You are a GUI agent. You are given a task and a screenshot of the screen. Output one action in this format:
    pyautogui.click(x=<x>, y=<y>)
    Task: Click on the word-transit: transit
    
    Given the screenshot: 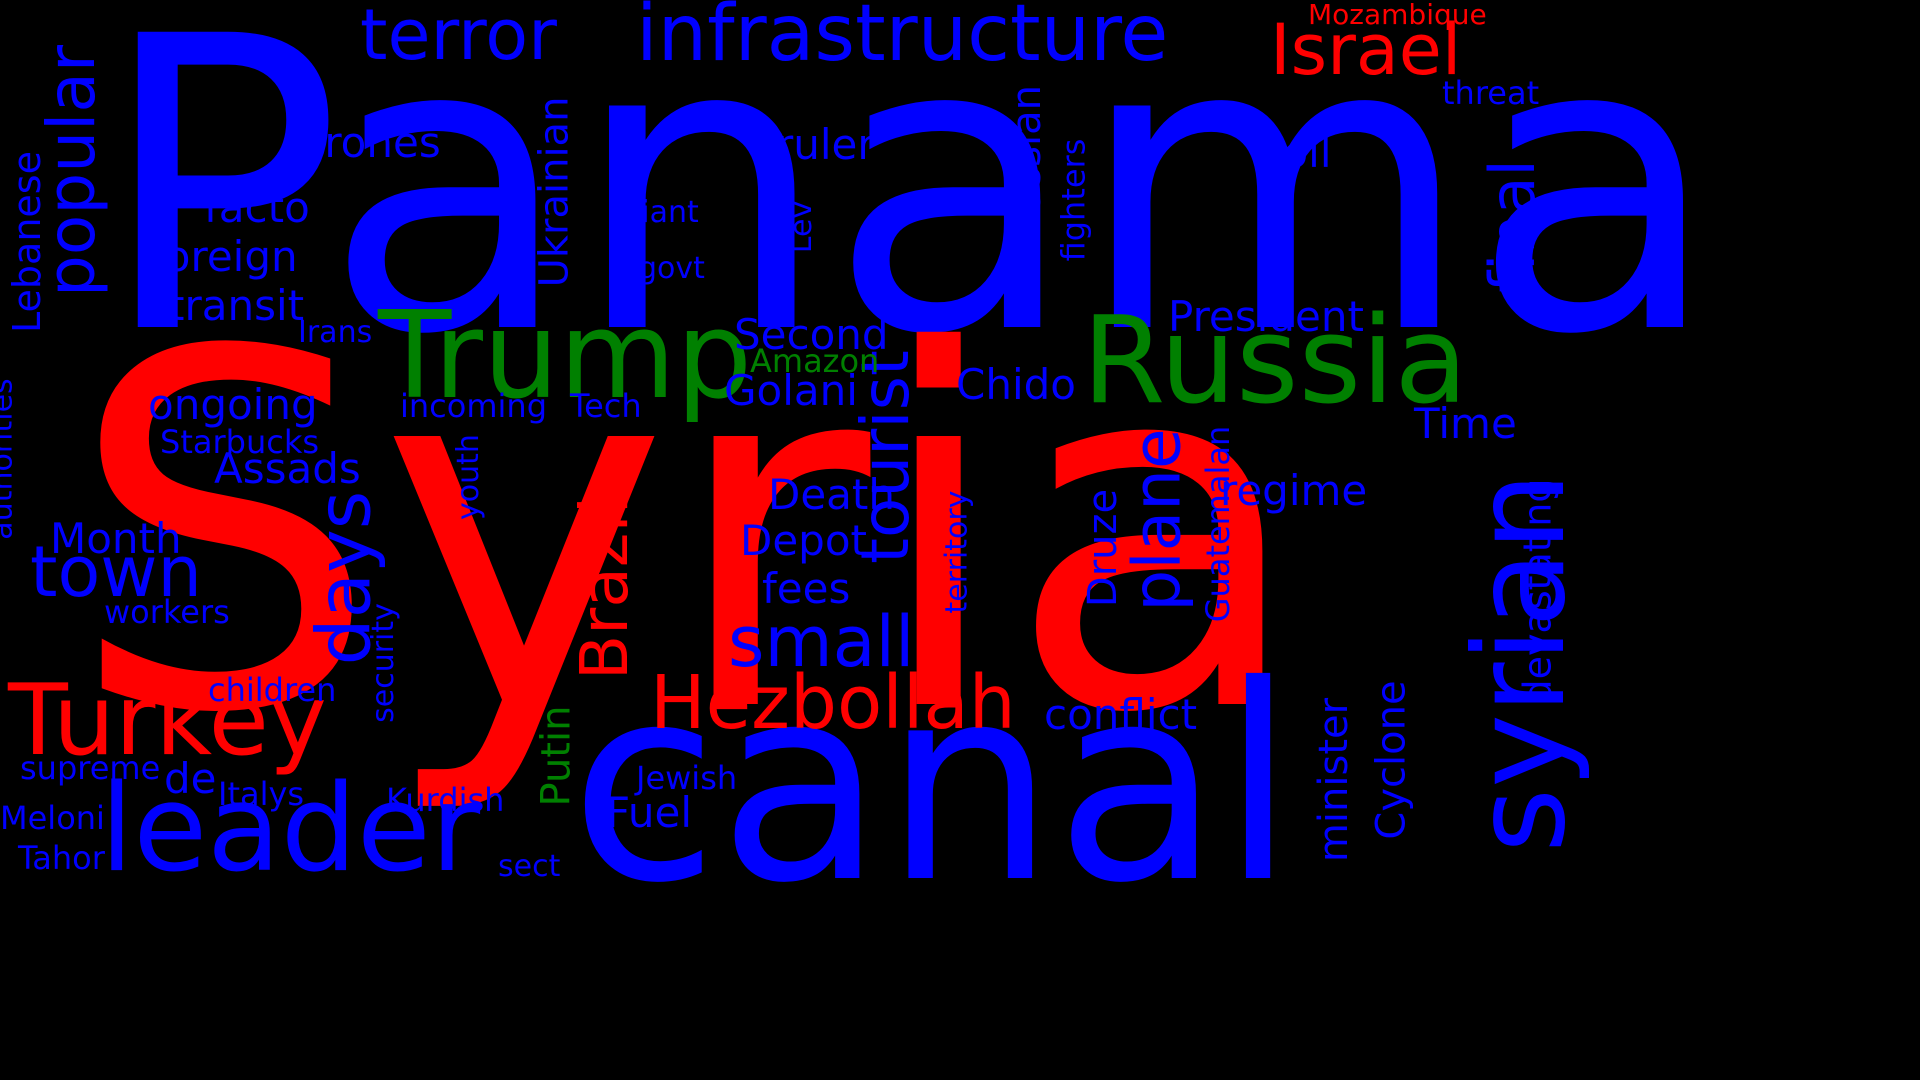 What is the action you would take?
    pyautogui.click(x=236, y=305)
    